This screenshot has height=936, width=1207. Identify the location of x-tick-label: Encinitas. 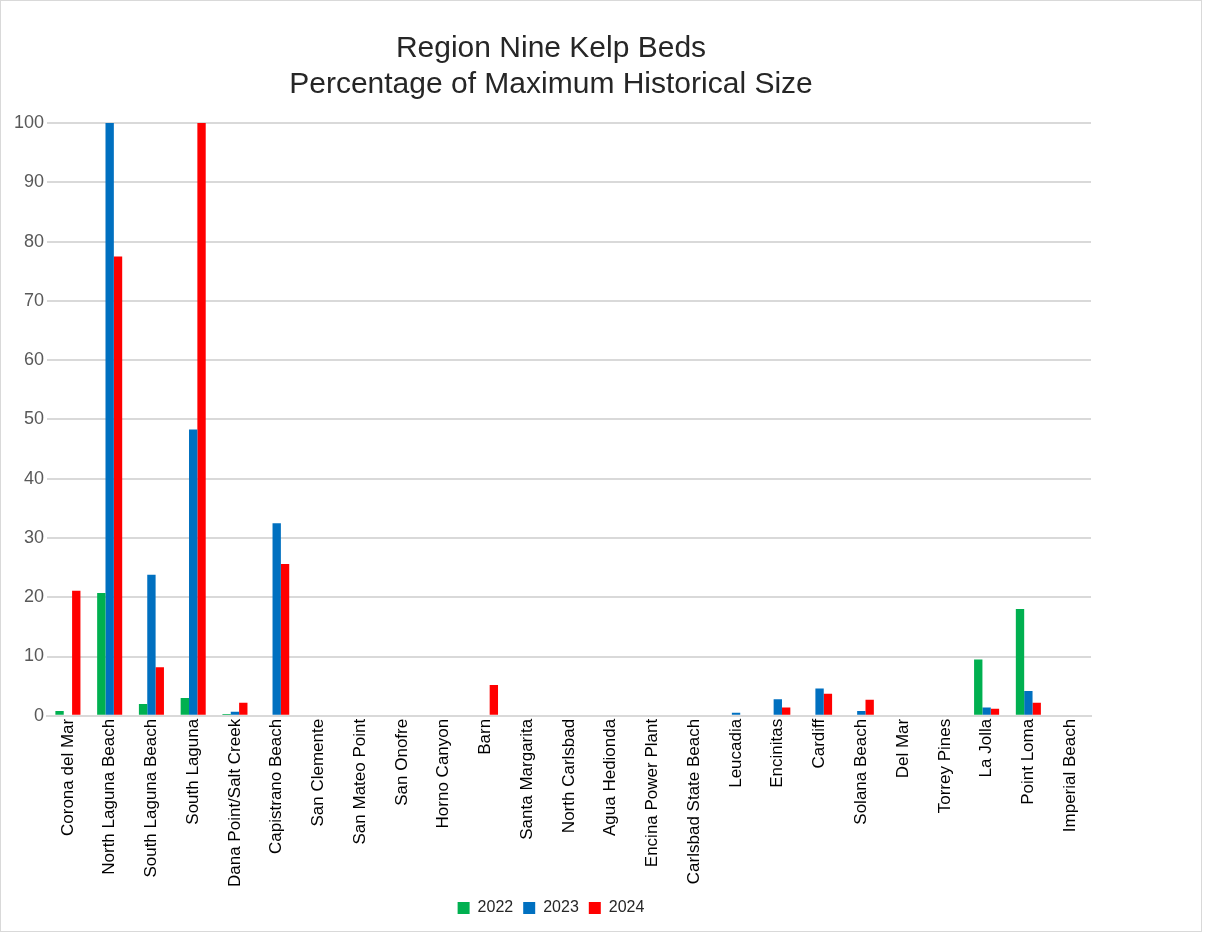
(777, 753).